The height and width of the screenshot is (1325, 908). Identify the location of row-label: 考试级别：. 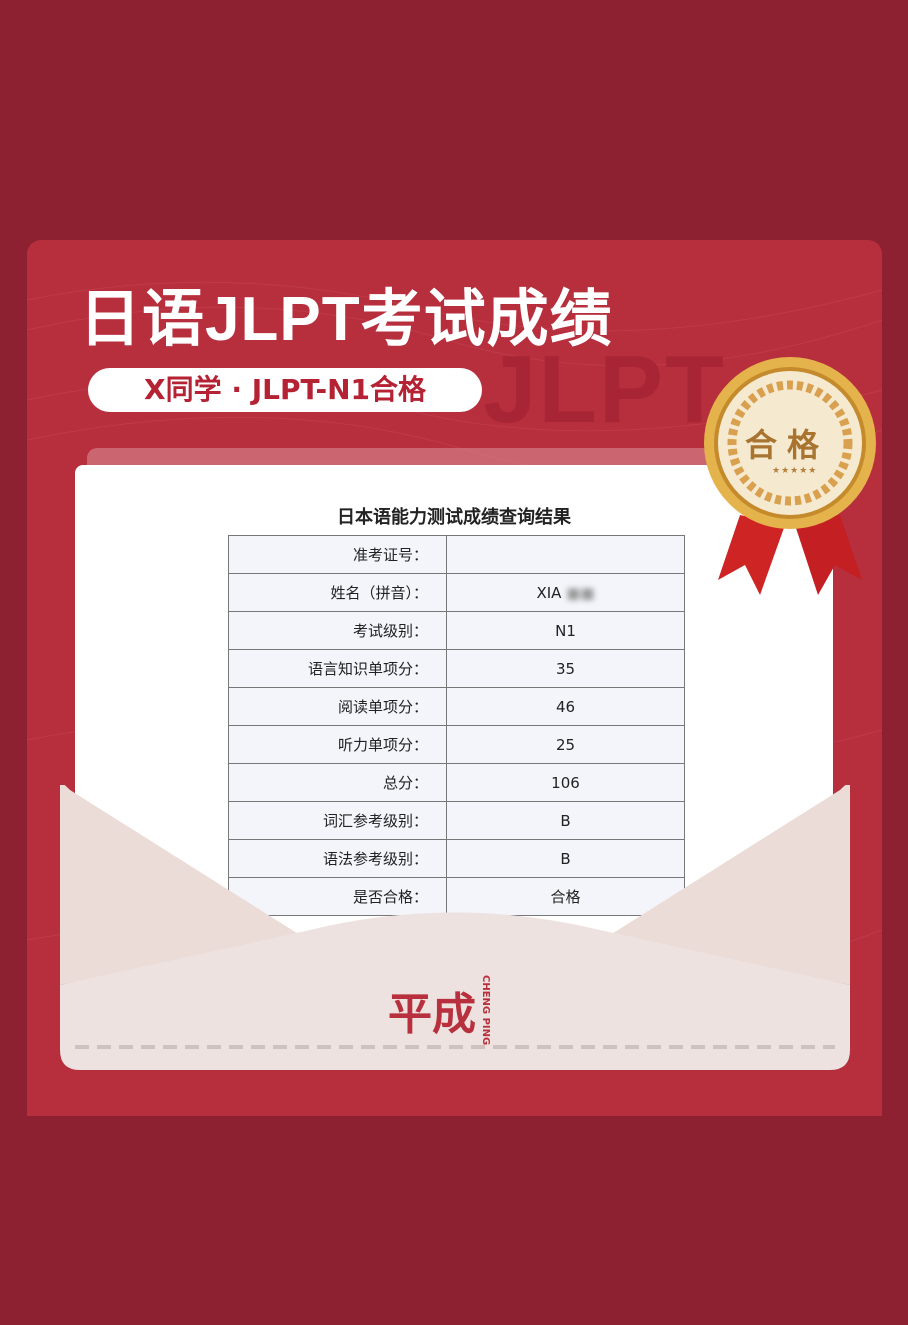
(337, 630).